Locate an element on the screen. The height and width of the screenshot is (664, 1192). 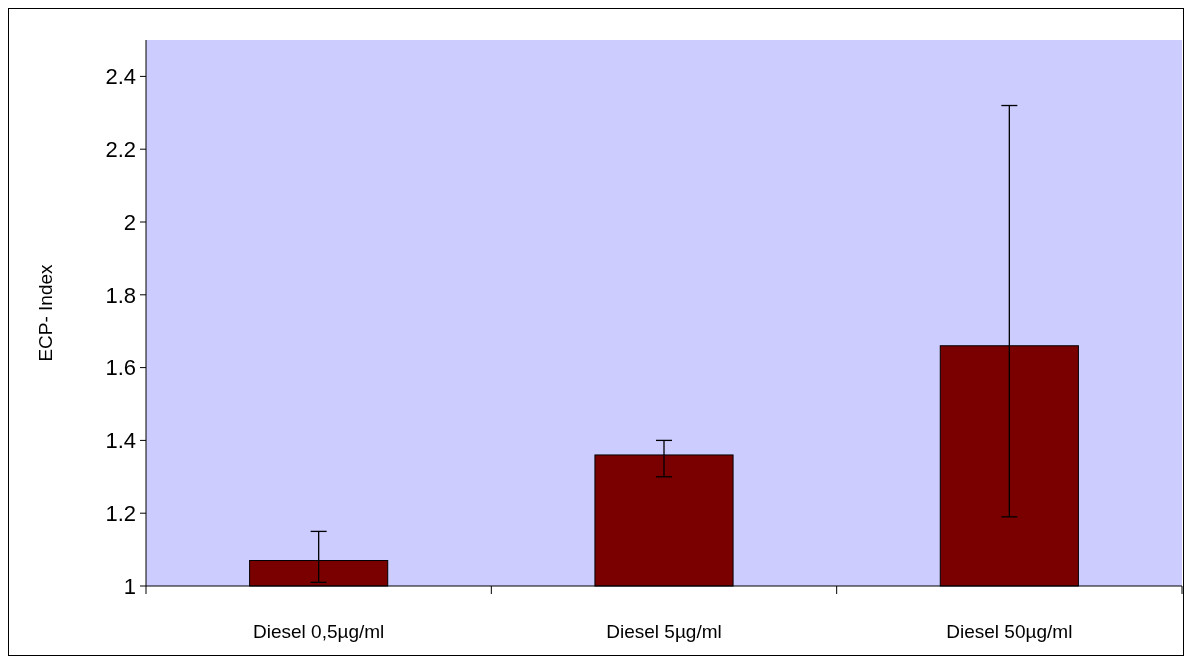
y-tick-label: 1.4 is located at coordinates (120, 441).